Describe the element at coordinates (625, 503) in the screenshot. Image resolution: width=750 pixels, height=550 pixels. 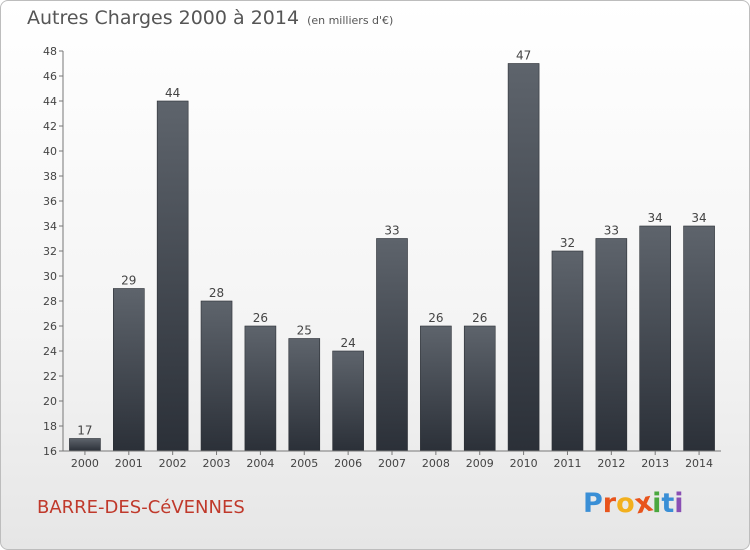
I see `logo-letter: o` at that location.